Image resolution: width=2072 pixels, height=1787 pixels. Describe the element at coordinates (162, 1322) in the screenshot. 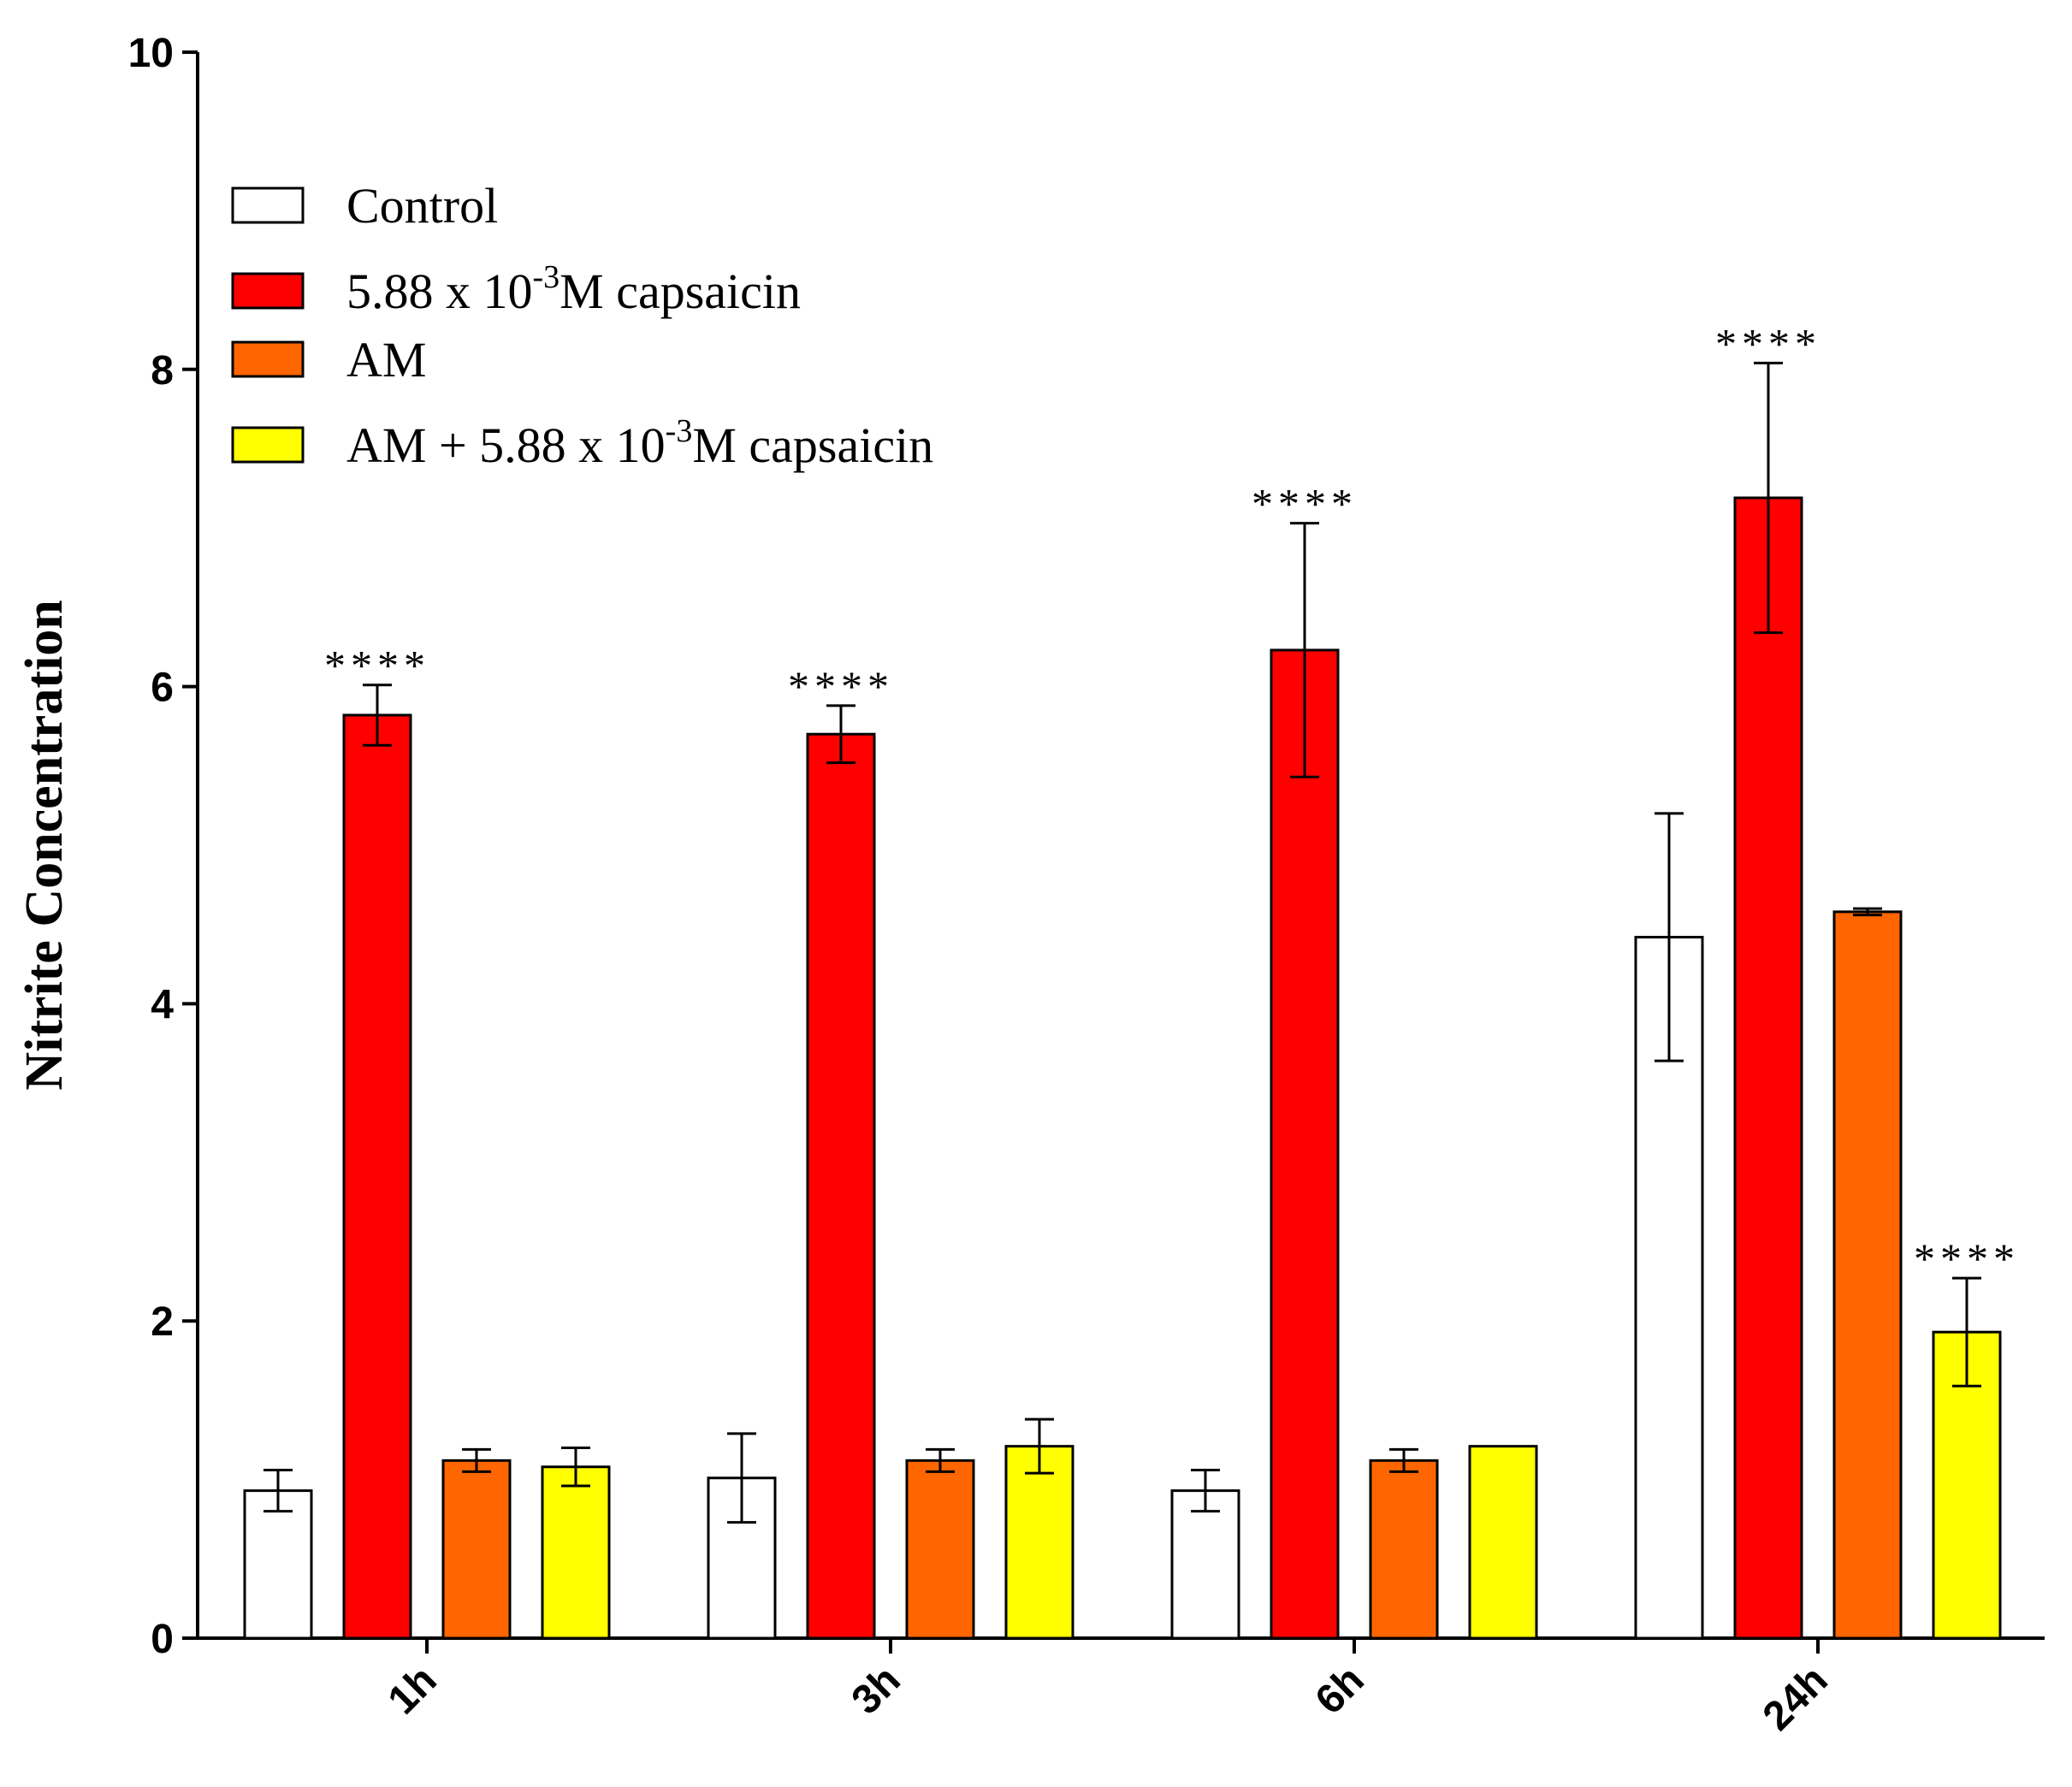

I see `y-tick-label: 2` at that location.